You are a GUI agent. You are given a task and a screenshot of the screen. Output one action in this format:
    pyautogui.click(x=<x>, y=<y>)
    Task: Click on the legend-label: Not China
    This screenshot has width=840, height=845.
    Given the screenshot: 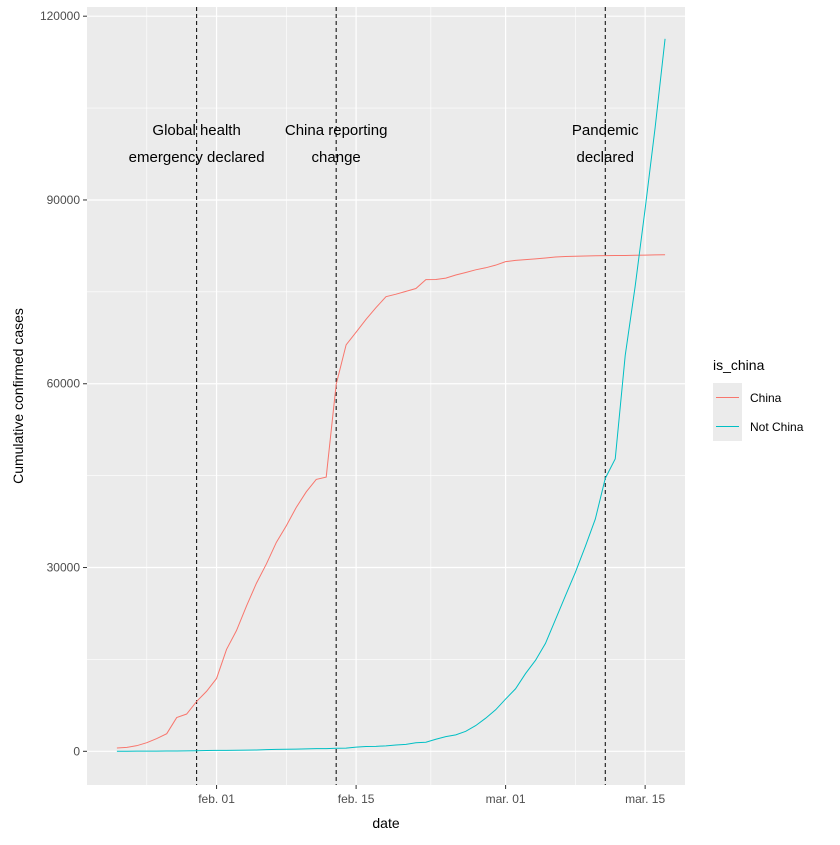 What is the action you would take?
    pyautogui.click(x=777, y=427)
    